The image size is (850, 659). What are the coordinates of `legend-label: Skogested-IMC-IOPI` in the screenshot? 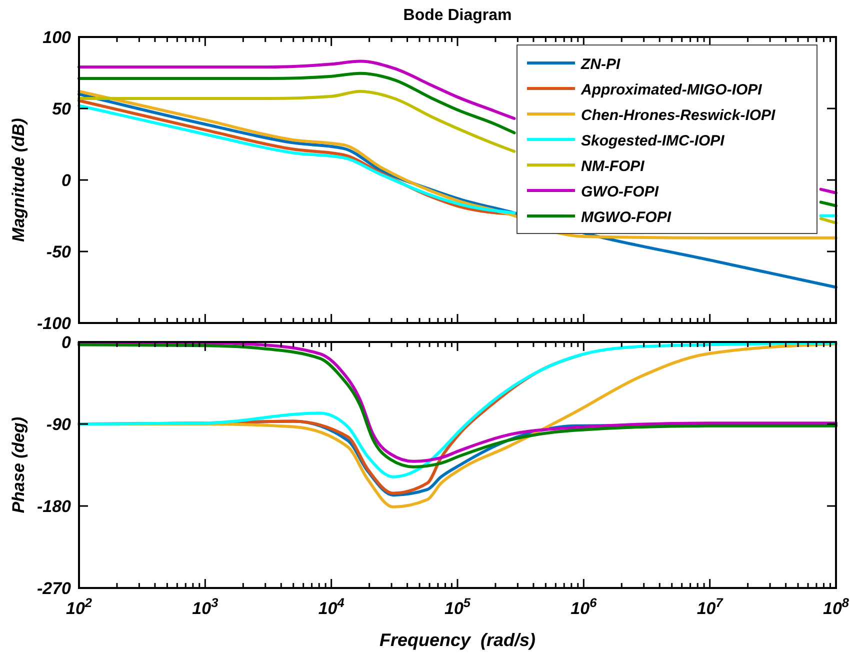 It's located at (653, 141).